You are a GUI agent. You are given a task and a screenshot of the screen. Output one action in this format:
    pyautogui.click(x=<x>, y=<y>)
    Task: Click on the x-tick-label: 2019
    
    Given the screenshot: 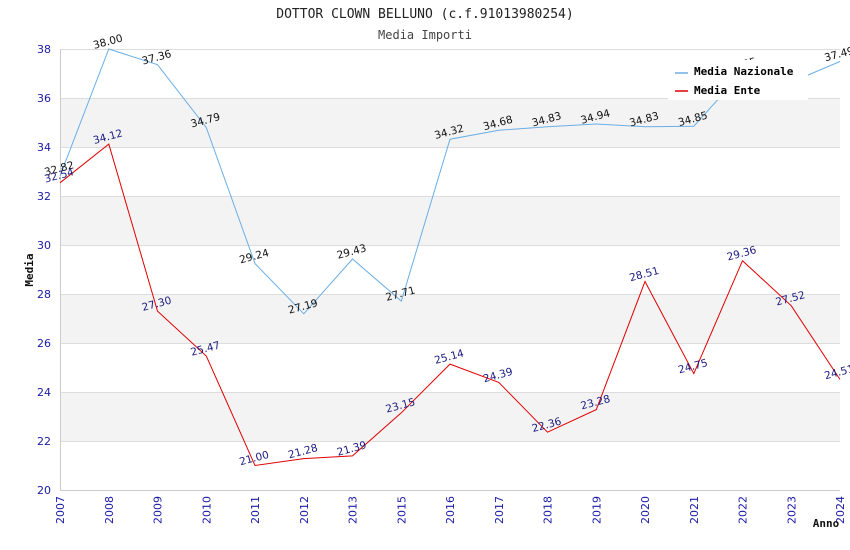 What is the action you would take?
    pyautogui.click(x=596, y=510)
    